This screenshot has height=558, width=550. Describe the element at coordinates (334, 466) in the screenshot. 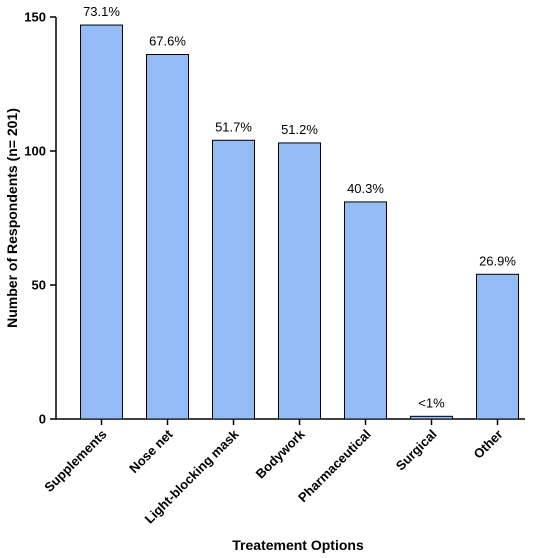

I see `x-tick-label: Pharmaceutical` at that location.